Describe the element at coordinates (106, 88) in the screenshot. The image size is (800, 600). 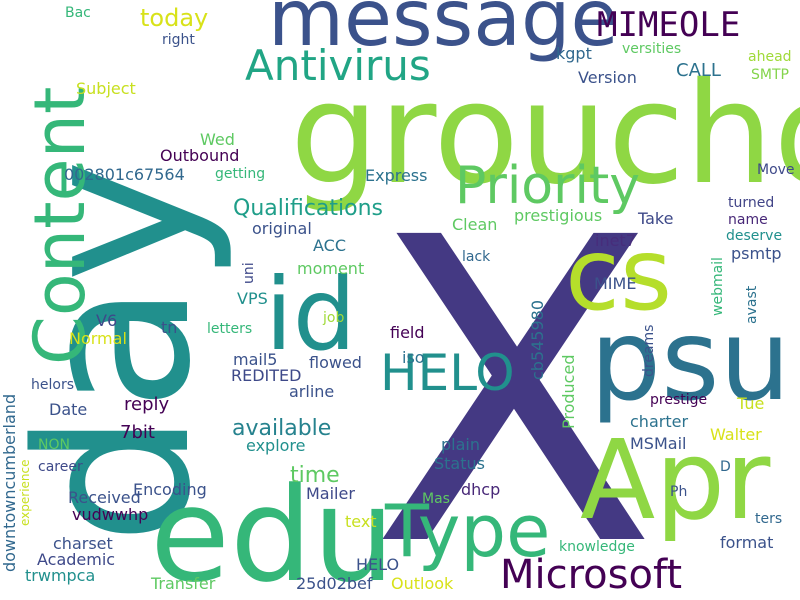
I see `word-subject: Subject` at that location.